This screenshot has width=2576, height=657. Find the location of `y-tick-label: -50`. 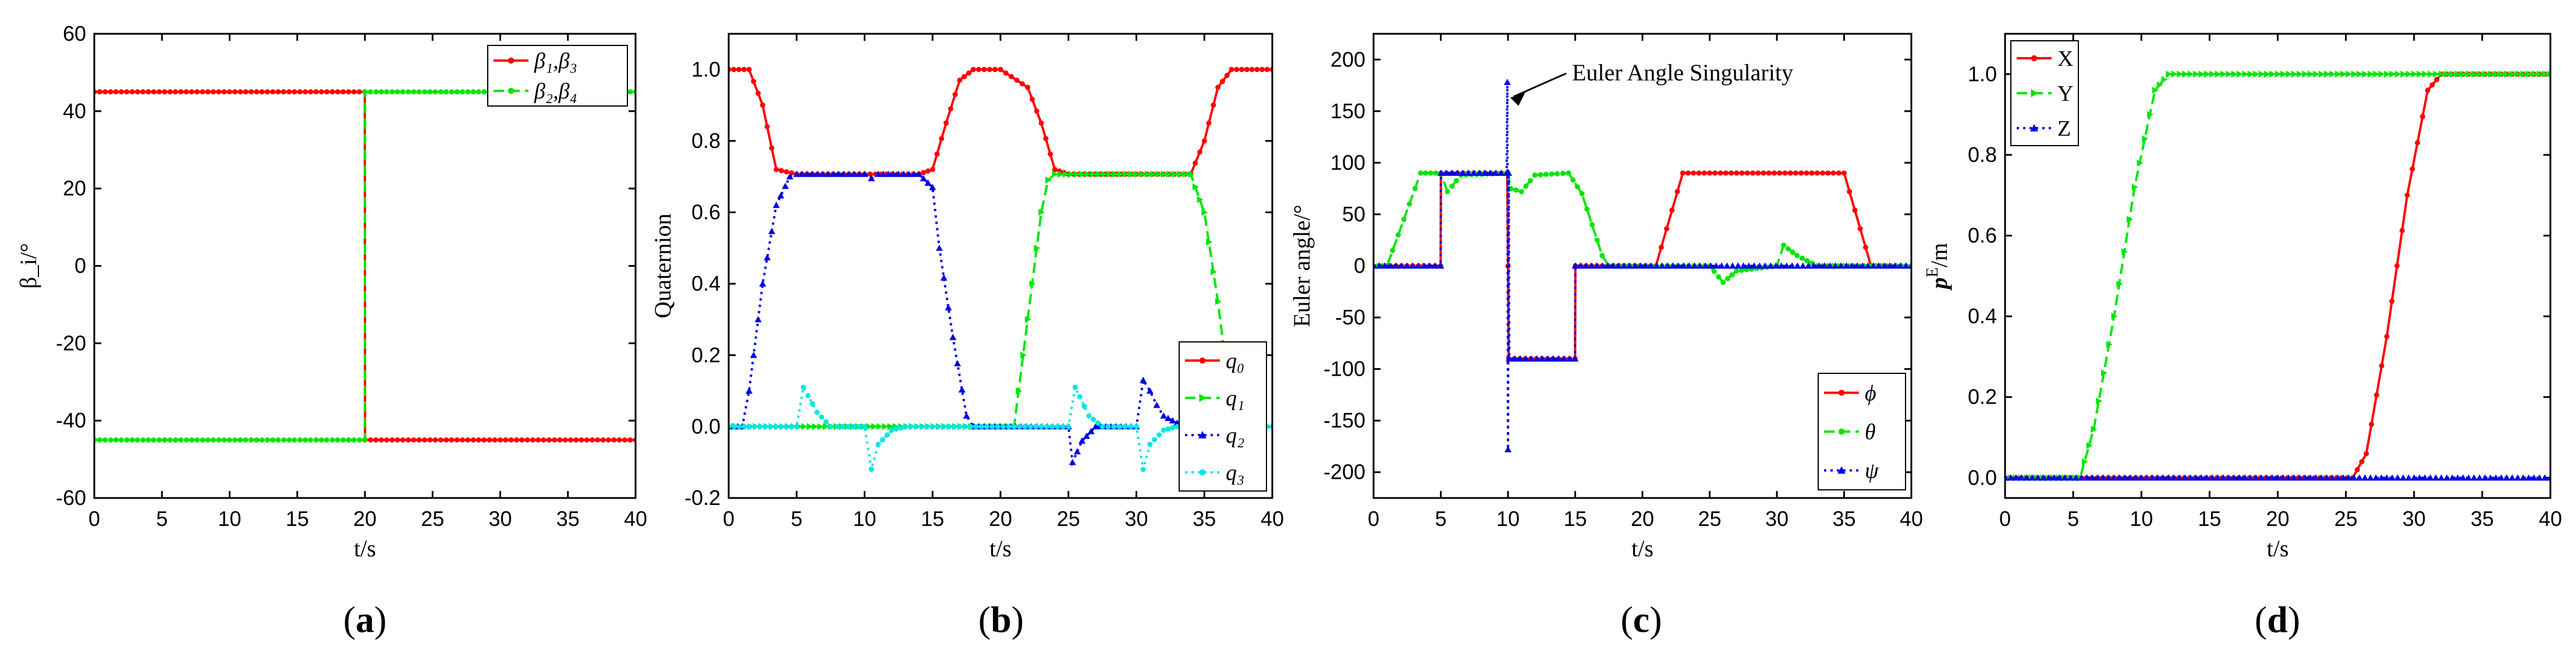

y-tick-label: -50 is located at coordinates (1350, 317).